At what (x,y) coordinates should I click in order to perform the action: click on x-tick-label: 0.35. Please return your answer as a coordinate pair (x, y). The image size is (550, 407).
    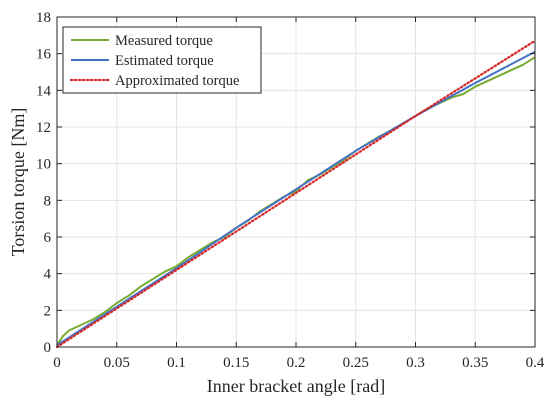
    Looking at the image, I should click on (475, 363).